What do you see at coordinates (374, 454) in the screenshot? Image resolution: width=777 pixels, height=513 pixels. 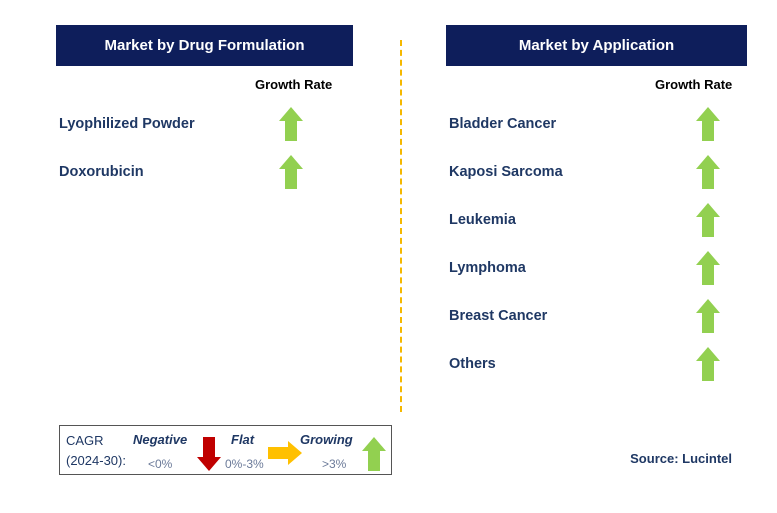 I see `up-arrow-icon` at bounding box center [374, 454].